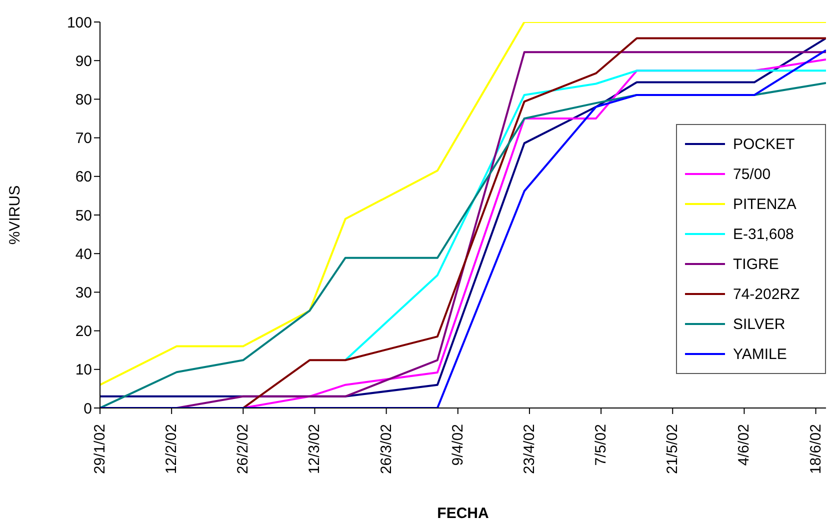 This screenshot has height=524, width=827. I want to click on y-tick-label: 60, so click(83, 177).